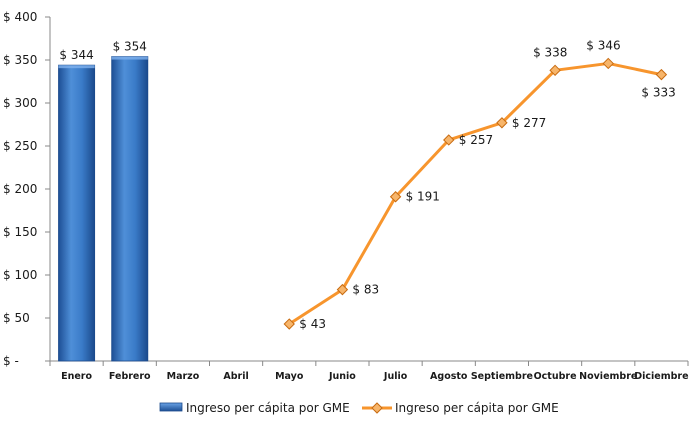 The height and width of the screenshot is (428, 693). Describe the element at coordinates (11, 361) in the screenshot. I see `y-tick-label: $ -` at that location.